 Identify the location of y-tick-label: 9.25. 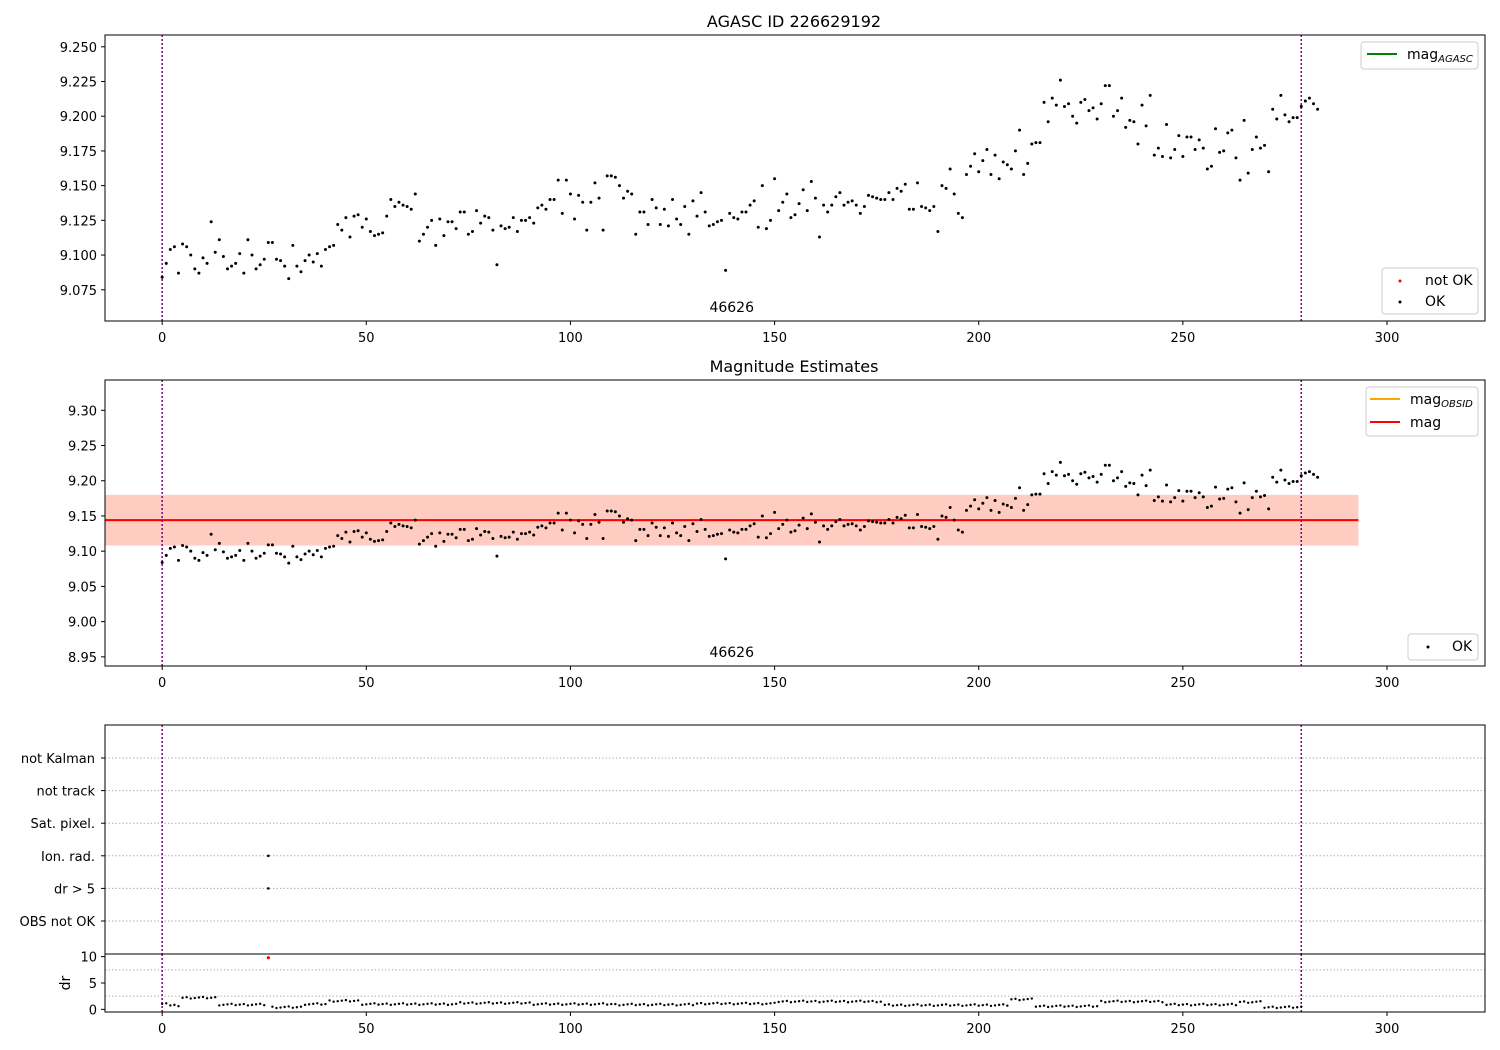
(82, 447).